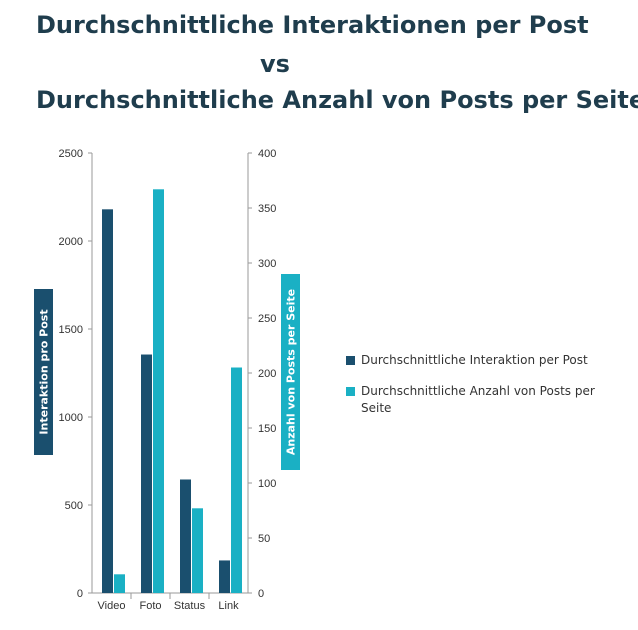  Describe the element at coordinates (119, 583) in the screenshot. I see `bar-anzahl-video` at that location.